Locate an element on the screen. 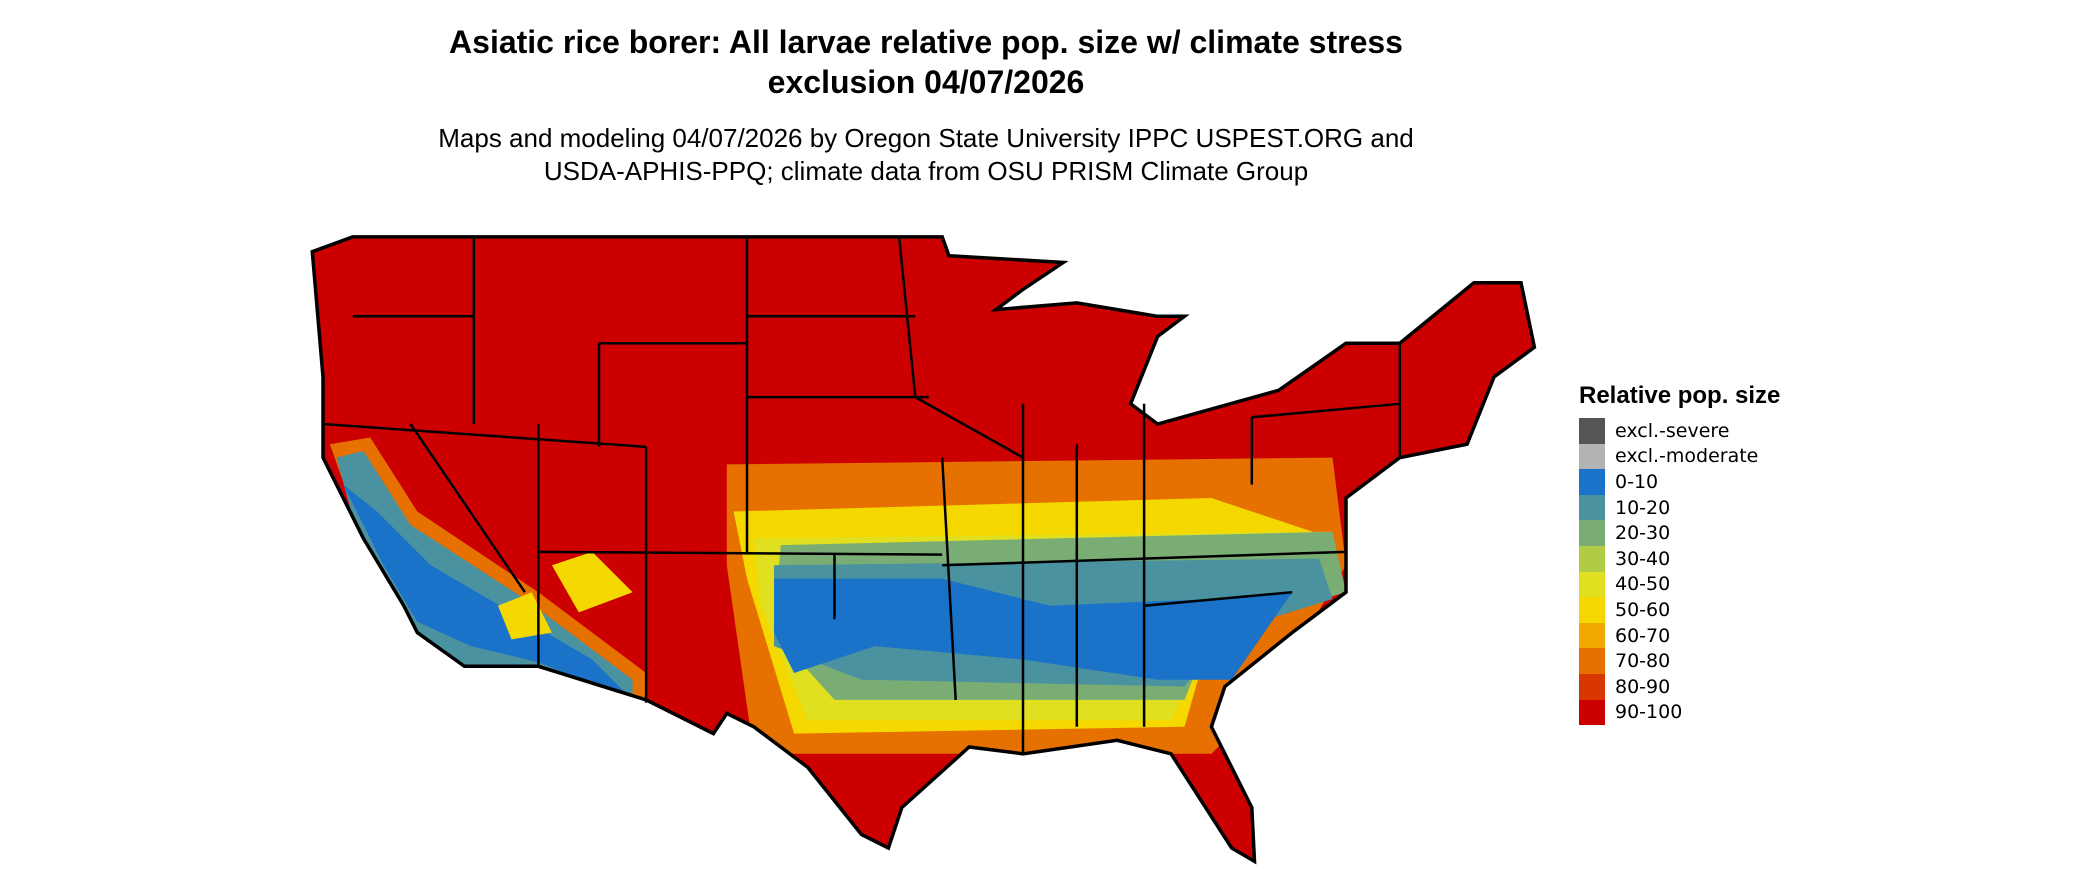 The image size is (2100, 892). legend-item: 40-50 is located at coordinates (1668, 584).